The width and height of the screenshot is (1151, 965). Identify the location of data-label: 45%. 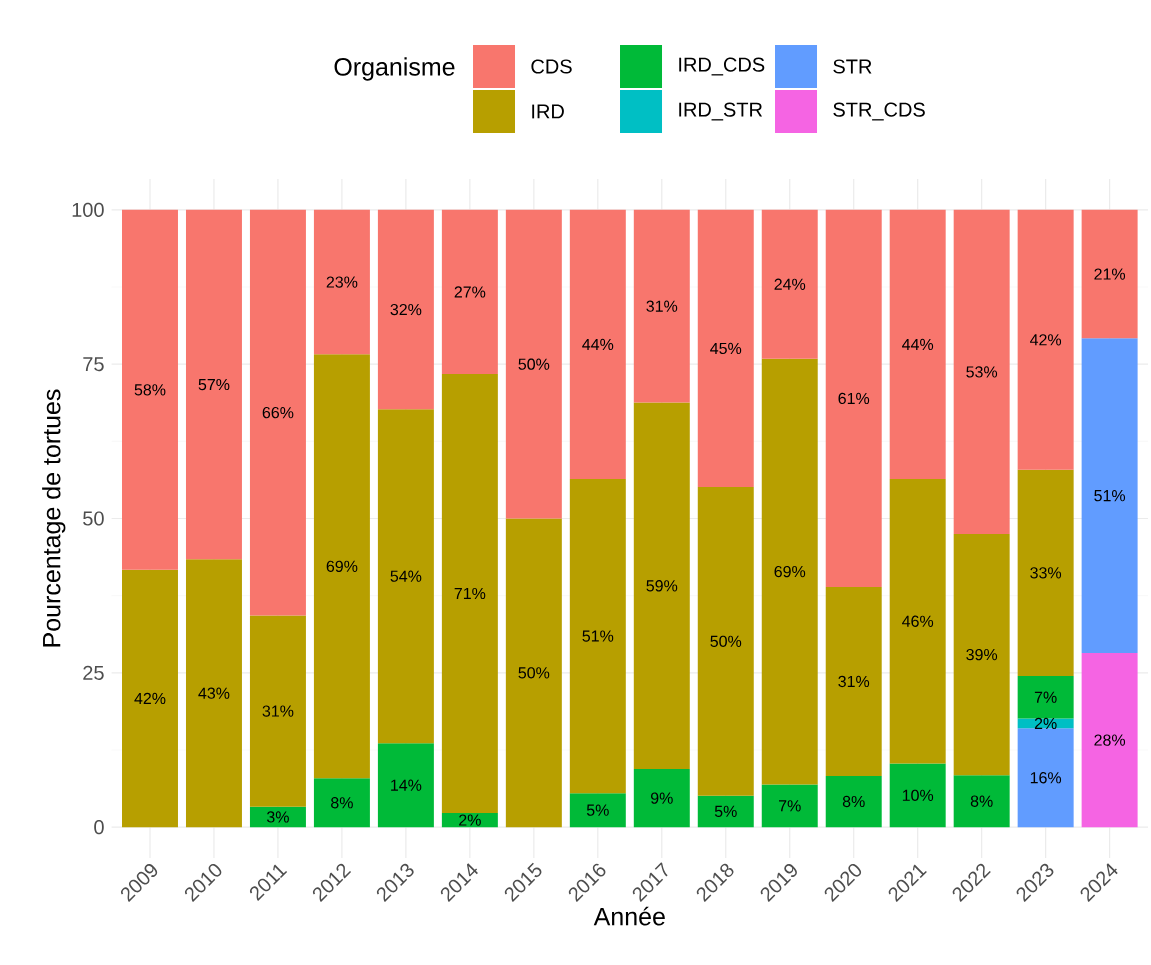
(726, 348).